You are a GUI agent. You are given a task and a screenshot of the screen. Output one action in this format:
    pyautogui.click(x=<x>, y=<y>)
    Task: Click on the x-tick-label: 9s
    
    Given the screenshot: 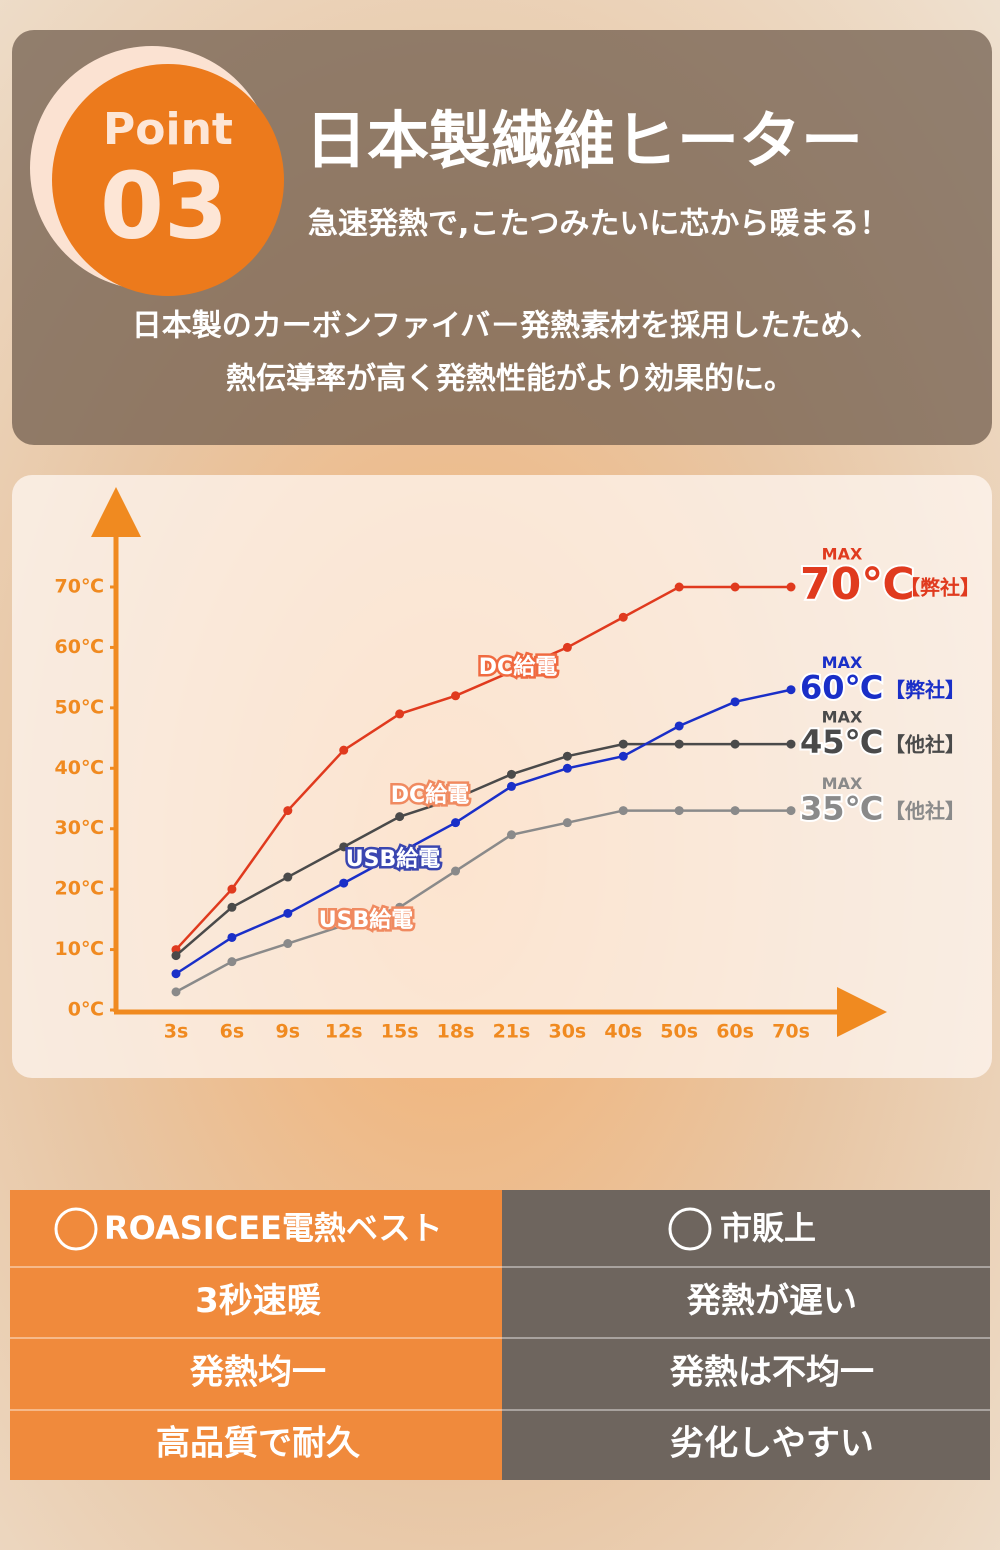 What is the action you would take?
    pyautogui.click(x=288, y=1032)
    